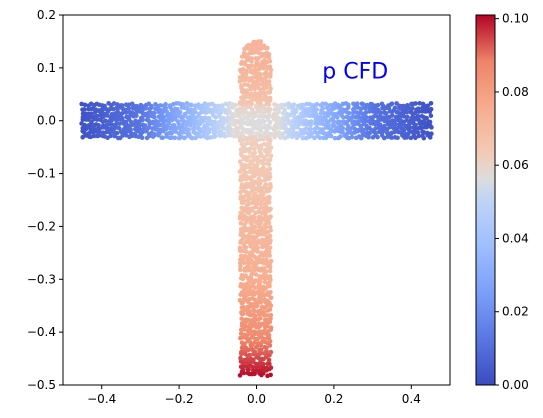 The width and height of the screenshot is (543, 418). Describe the element at coordinates (411, 399) in the screenshot. I see `x-tick-label: 0.4` at that location.